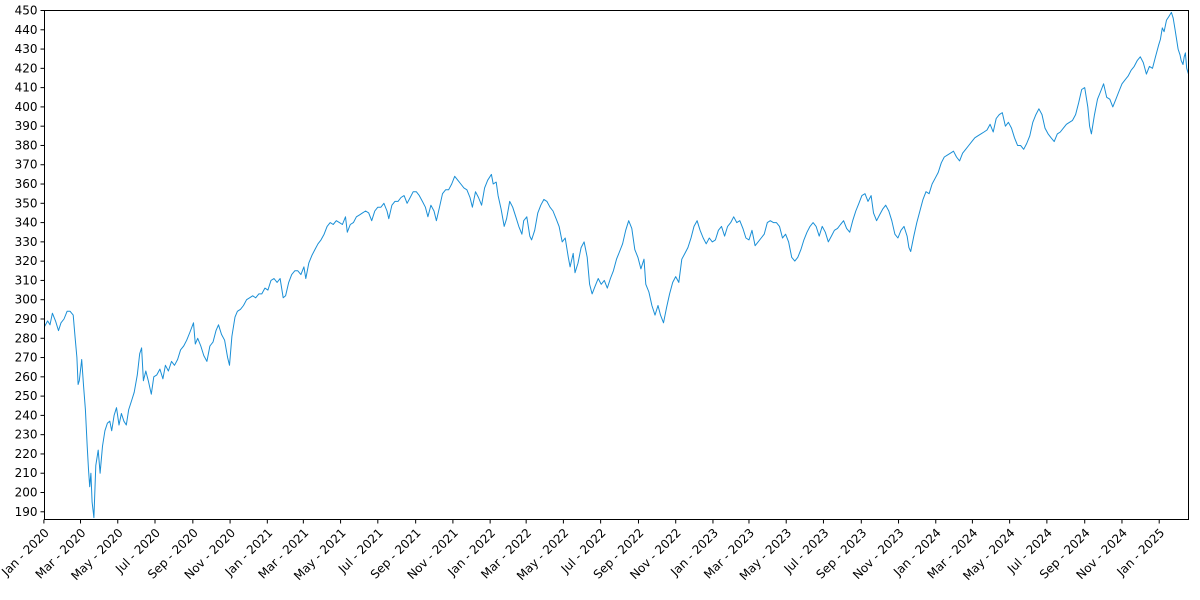 This screenshot has width=1200, height=600. Describe the element at coordinates (26, 145) in the screenshot. I see `y-tick-label: 380` at that location.